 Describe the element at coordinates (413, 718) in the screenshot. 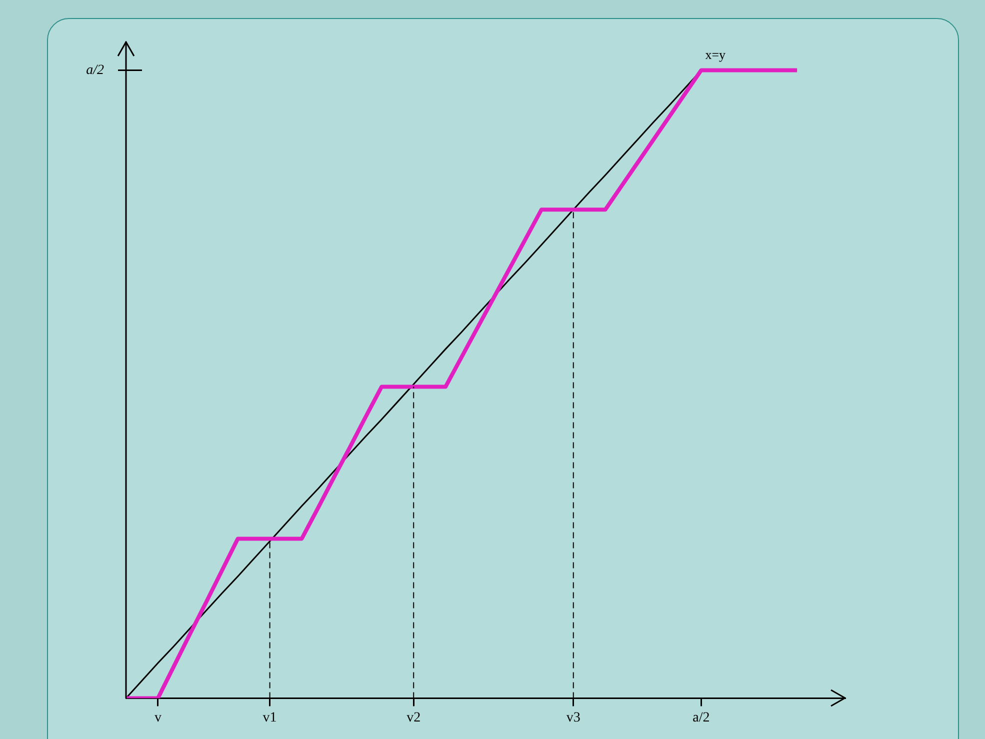

I see `x-tick-label: v2` at that location.